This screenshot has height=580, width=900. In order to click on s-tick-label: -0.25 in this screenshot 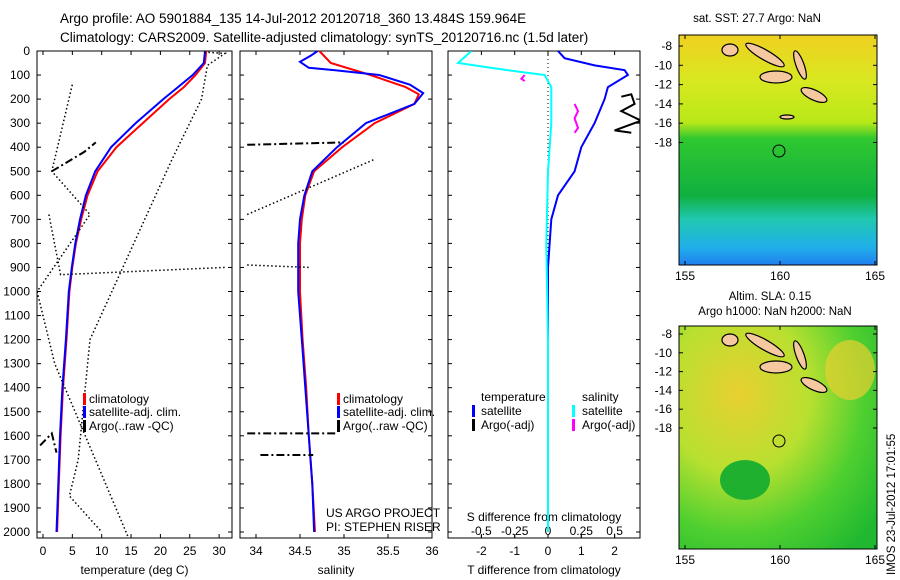, I will do `click(515, 531)`.